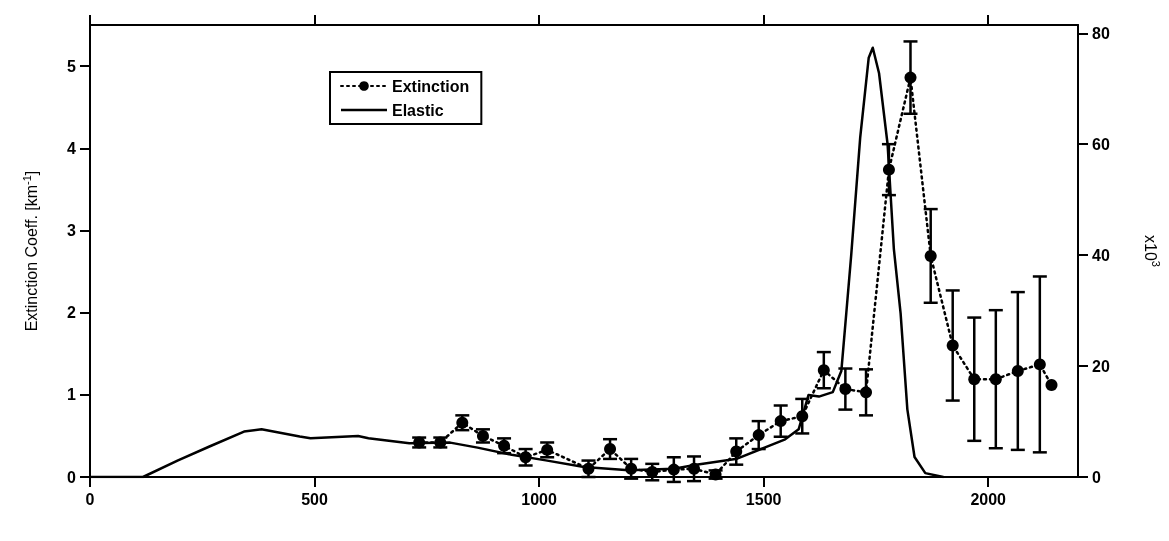  Describe the element at coordinates (763, 499) in the screenshot. I see `x-tick-label: 1500` at that location.